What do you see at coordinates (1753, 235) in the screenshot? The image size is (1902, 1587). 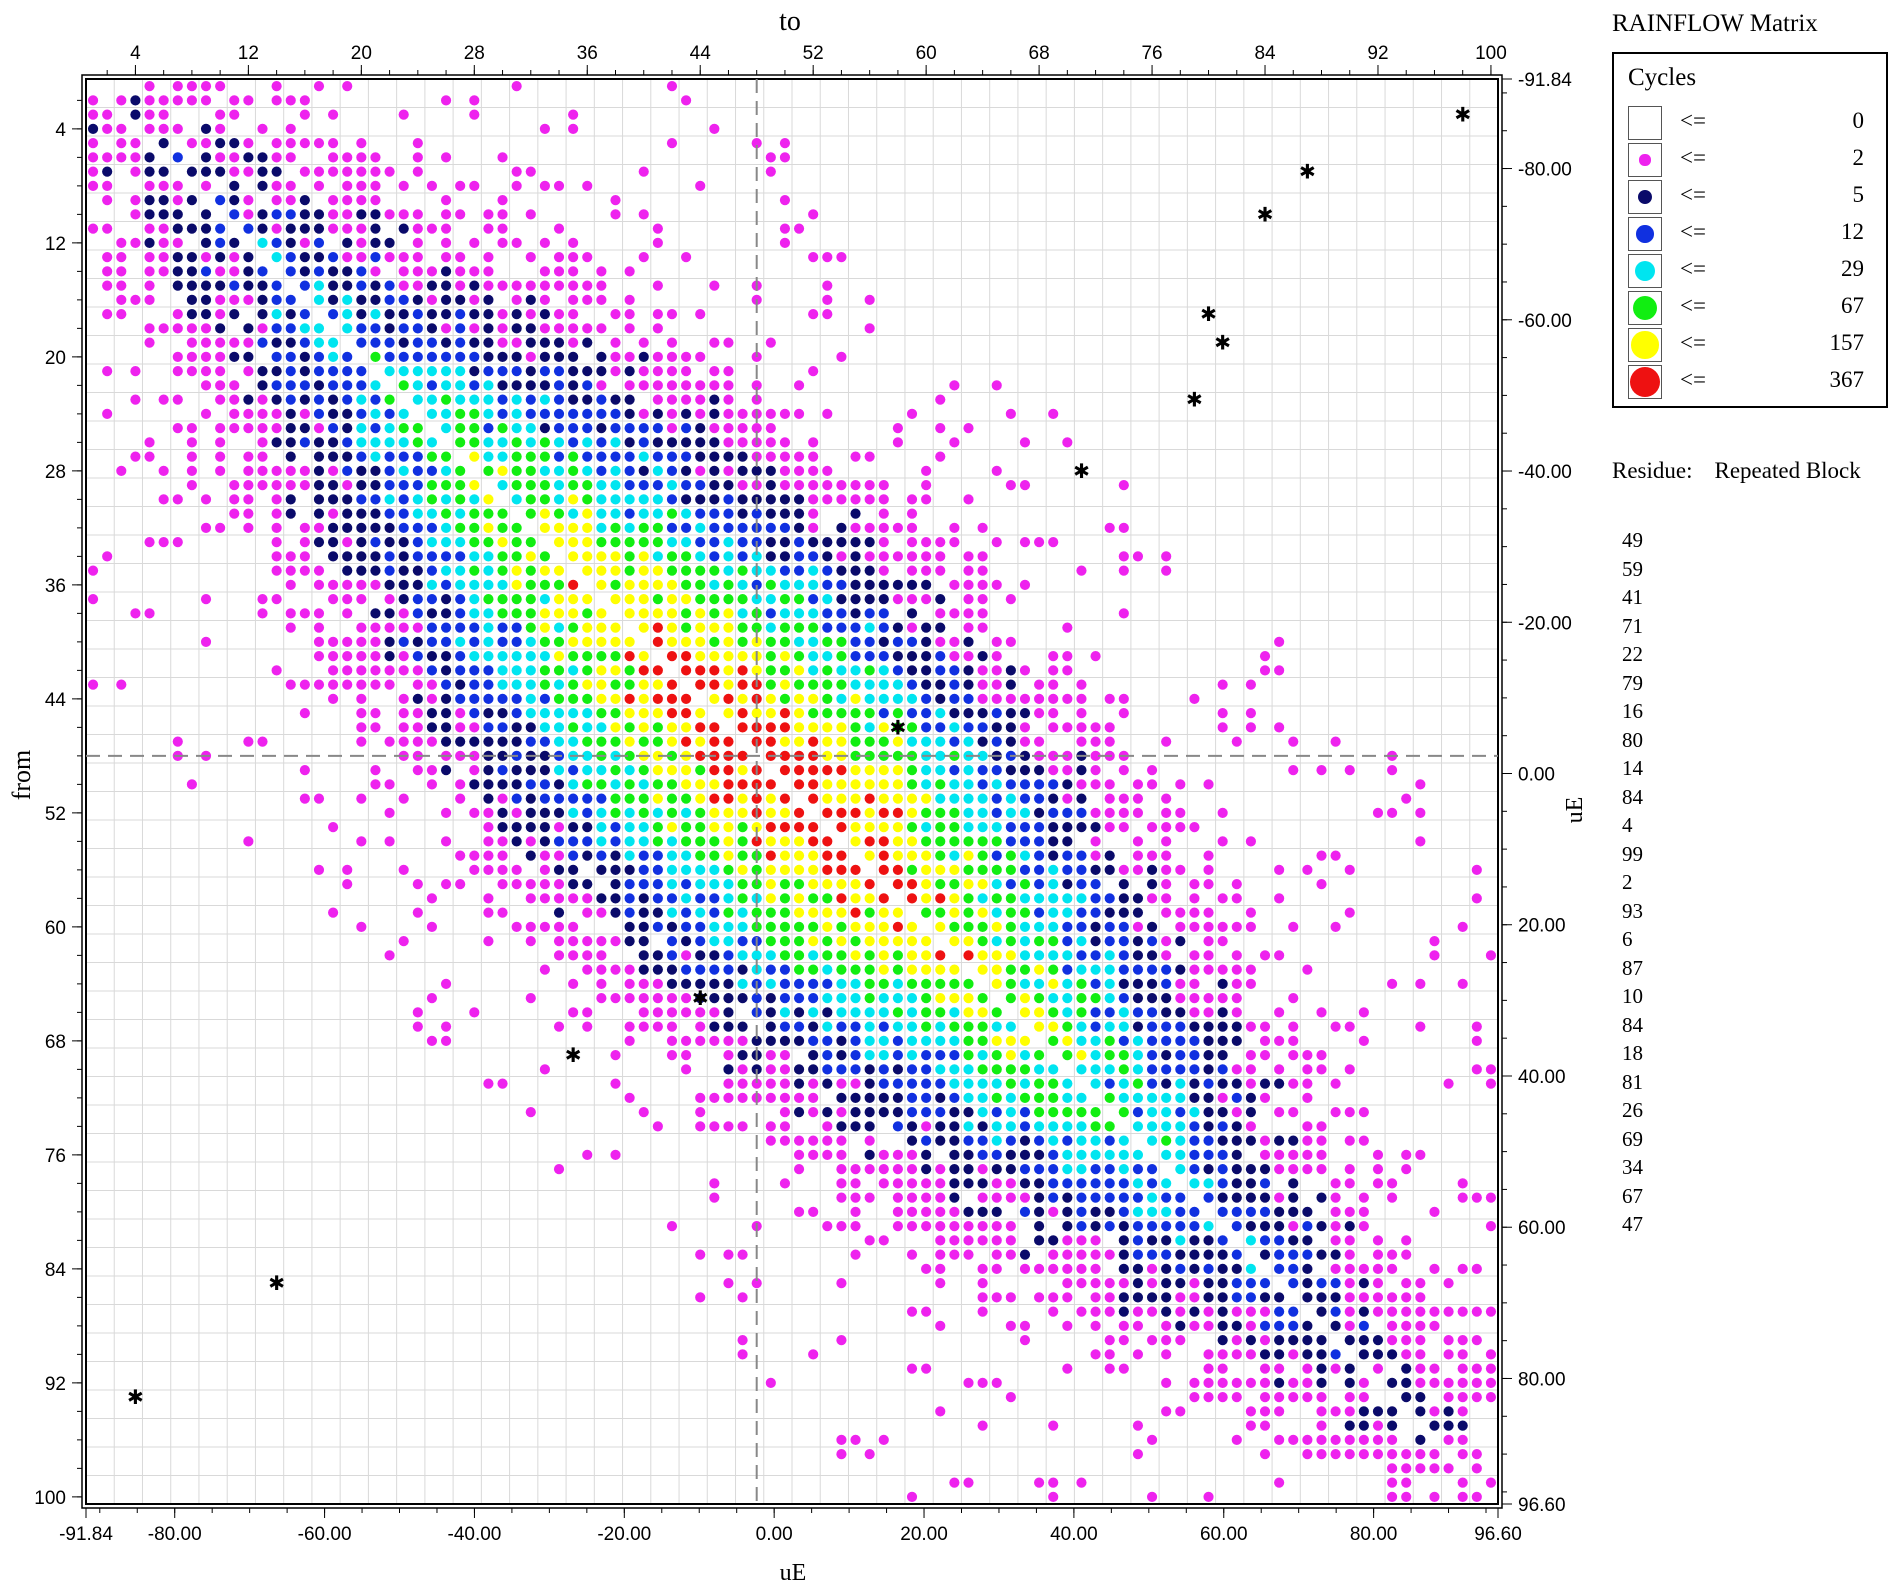 I see `legend-row: <= 12` at bounding box center [1753, 235].